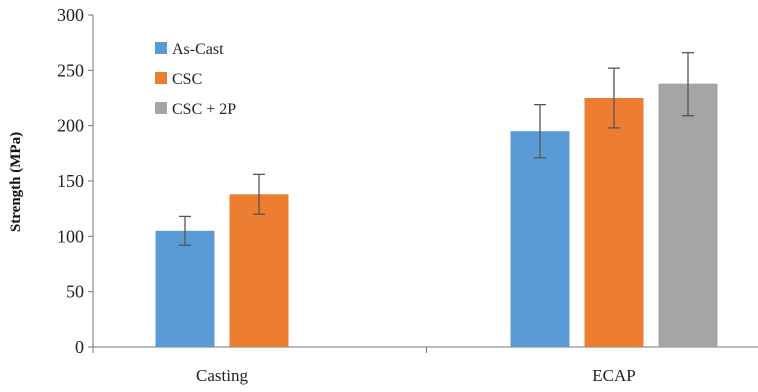  I want to click on y-tick-label: 0, so click(79, 347).